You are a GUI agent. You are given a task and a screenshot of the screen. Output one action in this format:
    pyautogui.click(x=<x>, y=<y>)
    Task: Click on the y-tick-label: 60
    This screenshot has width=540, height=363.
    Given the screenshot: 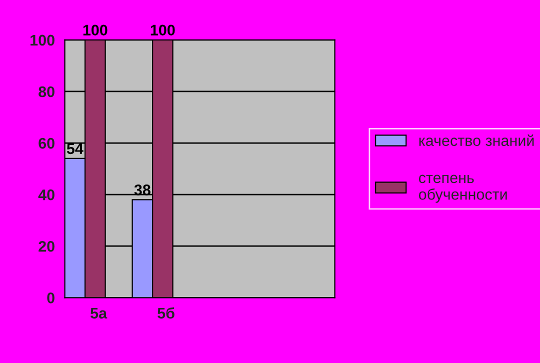 What is the action you would take?
    pyautogui.click(x=46, y=143)
    